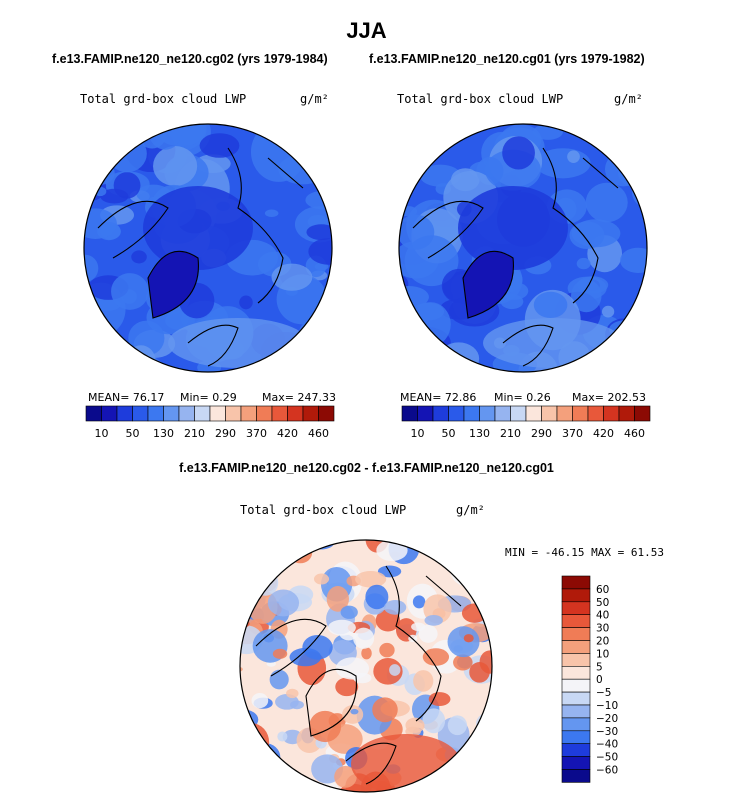 The image size is (733, 794). I want to click on arctic-ocean-region, so click(513, 228).